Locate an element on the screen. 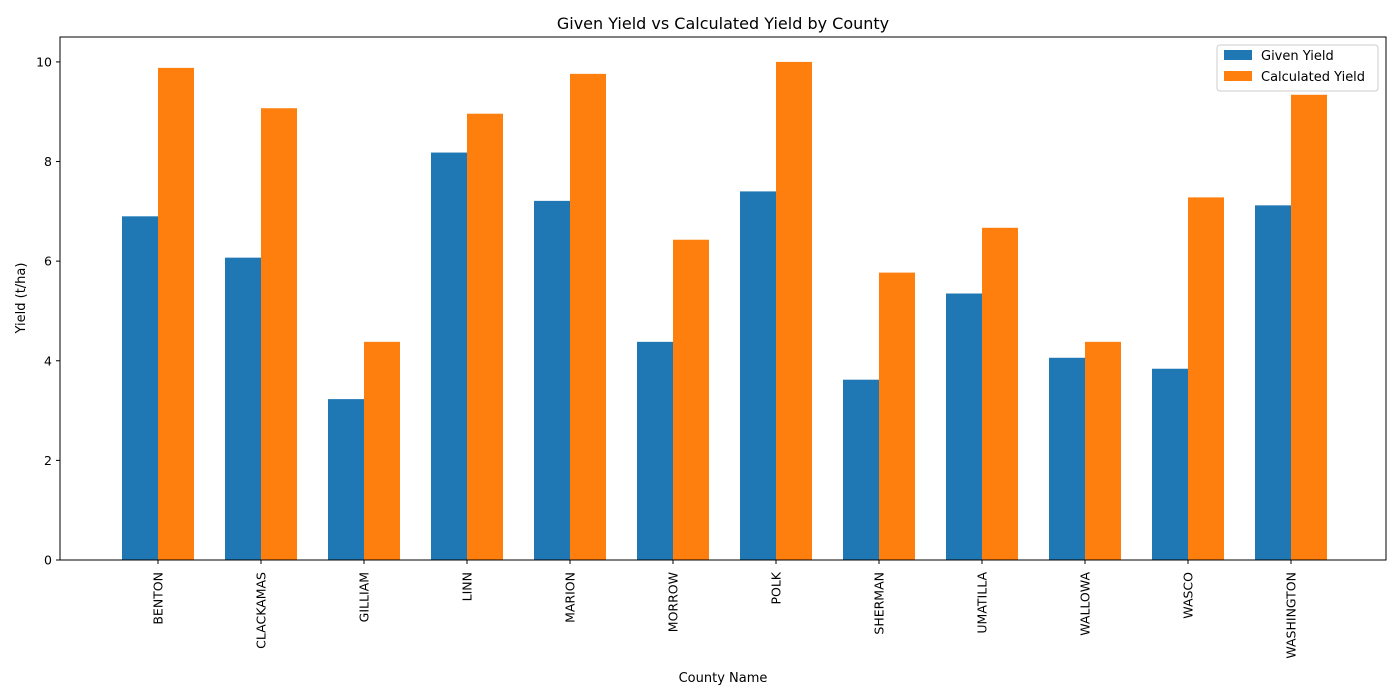 Image resolution: width=1400 pixels, height=700 pixels. given-yield-bar-wasco is located at coordinates (1170, 464).